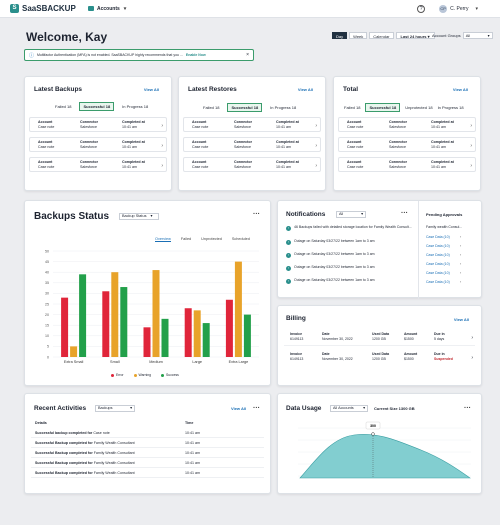  I want to click on col-header: Date, so click(326, 334).